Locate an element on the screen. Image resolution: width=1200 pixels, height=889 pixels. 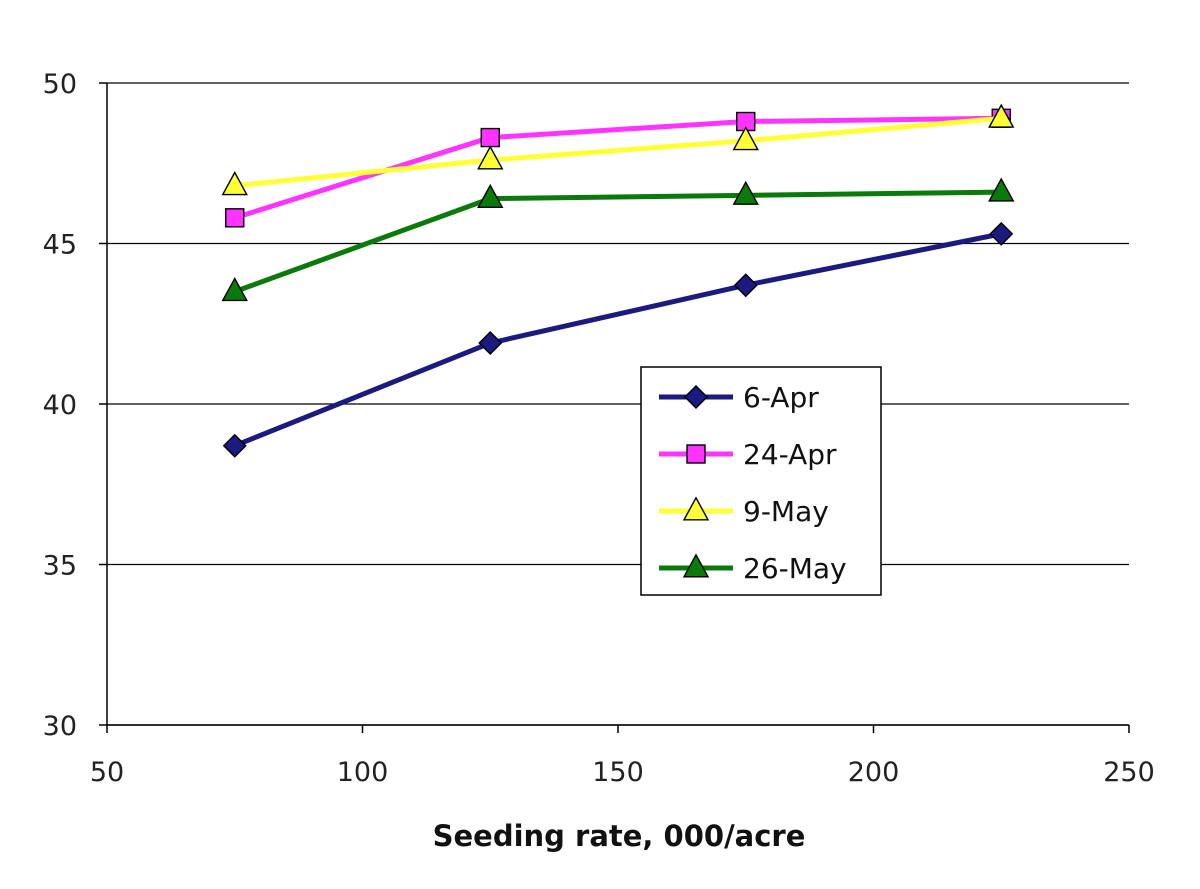
y-tick-label: 40 is located at coordinates (60, 405).